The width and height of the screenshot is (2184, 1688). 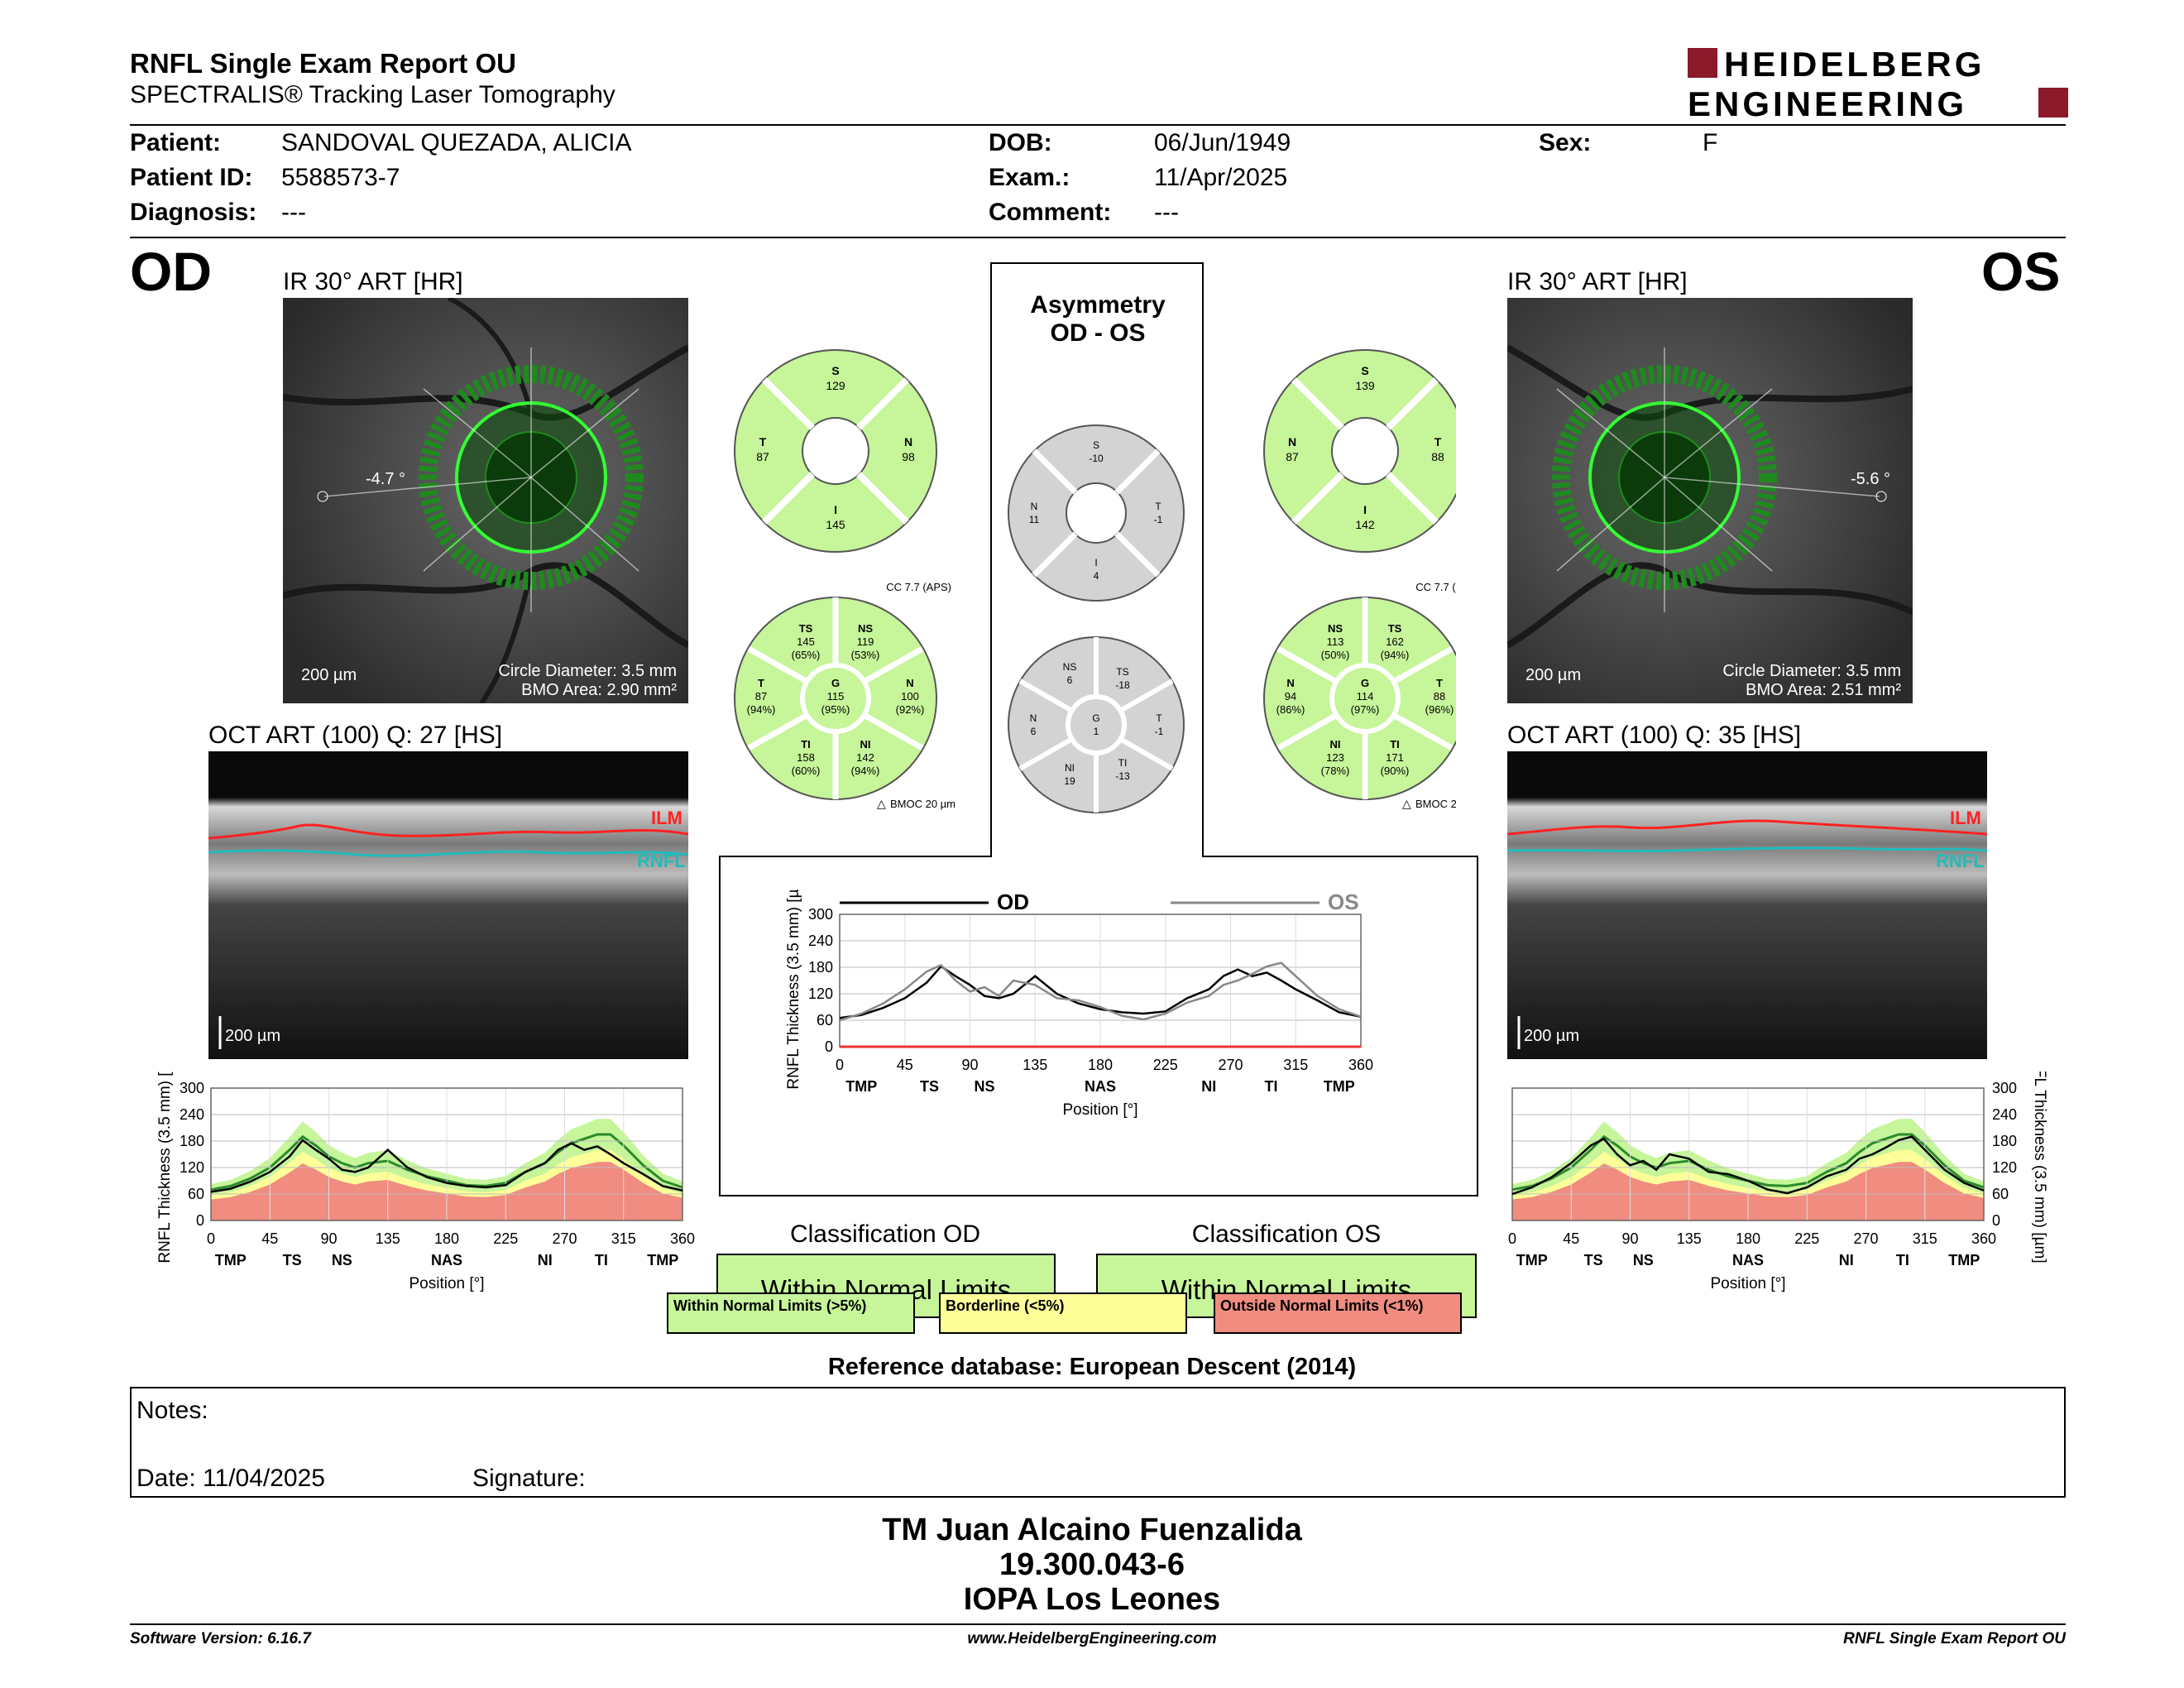 What do you see at coordinates (1689, 1238) in the screenshot?
I see `x-tick-label: 135` at bounding box center [1689, 1238].